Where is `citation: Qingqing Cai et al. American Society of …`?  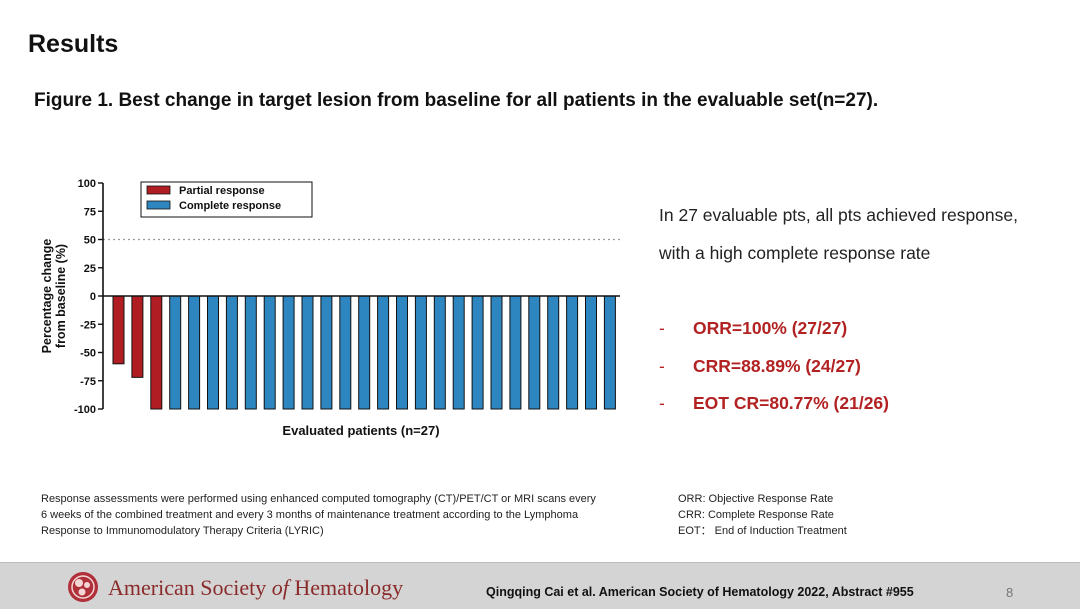
citation: Qingqing Cai et al. American Society of … is located at coordinates (700, 592).